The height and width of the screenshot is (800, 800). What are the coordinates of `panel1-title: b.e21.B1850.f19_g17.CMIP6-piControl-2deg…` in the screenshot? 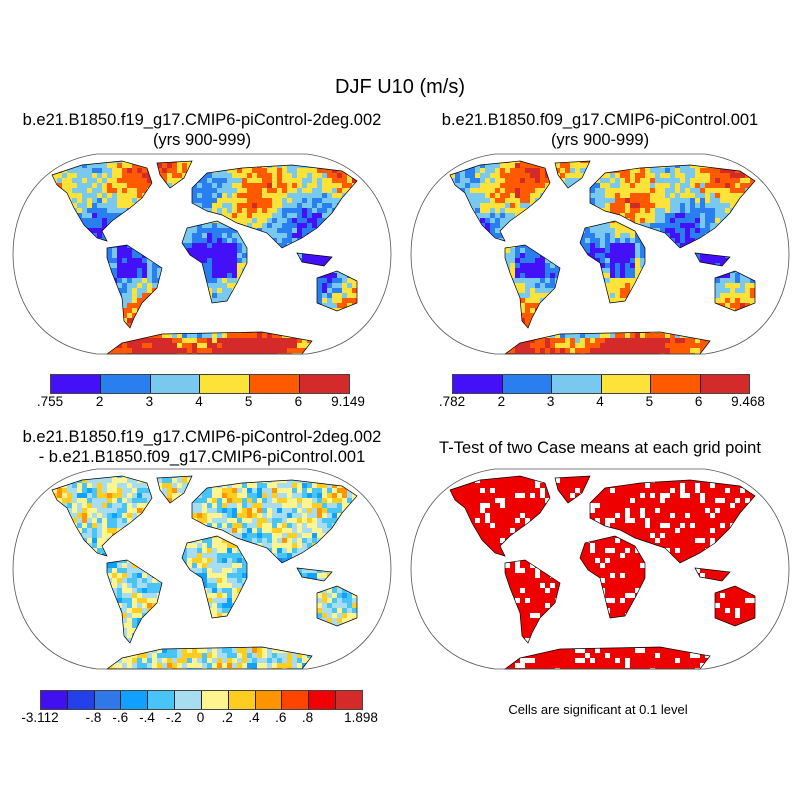 It's located at (202, 130).